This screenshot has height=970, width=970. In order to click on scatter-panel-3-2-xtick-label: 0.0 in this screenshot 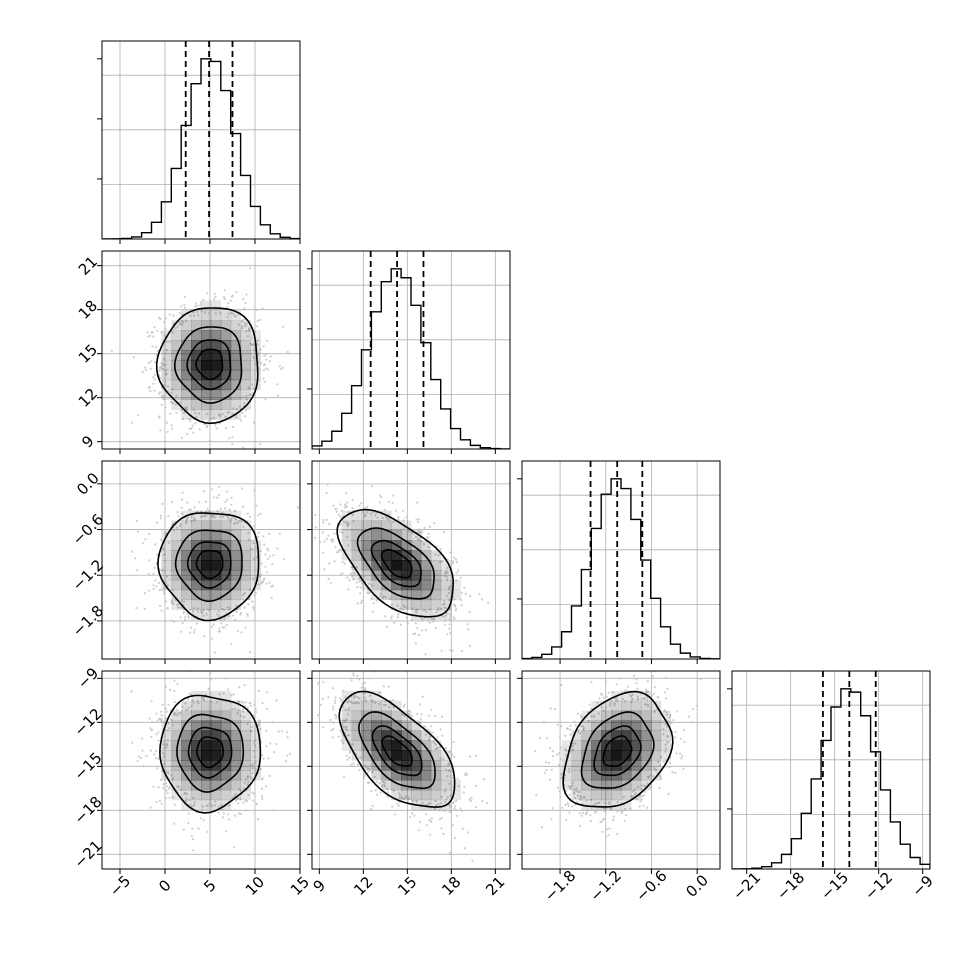, I will do `click(697, 886)`.